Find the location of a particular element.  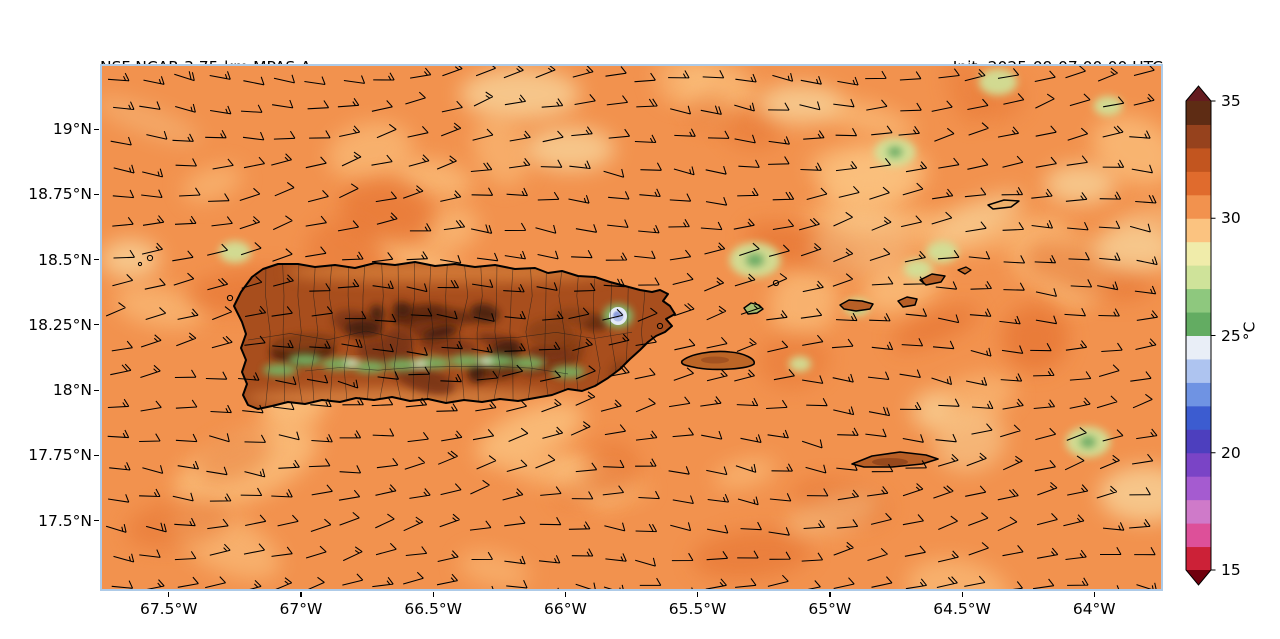

smaller-islands is located at coordinates (850, 333).